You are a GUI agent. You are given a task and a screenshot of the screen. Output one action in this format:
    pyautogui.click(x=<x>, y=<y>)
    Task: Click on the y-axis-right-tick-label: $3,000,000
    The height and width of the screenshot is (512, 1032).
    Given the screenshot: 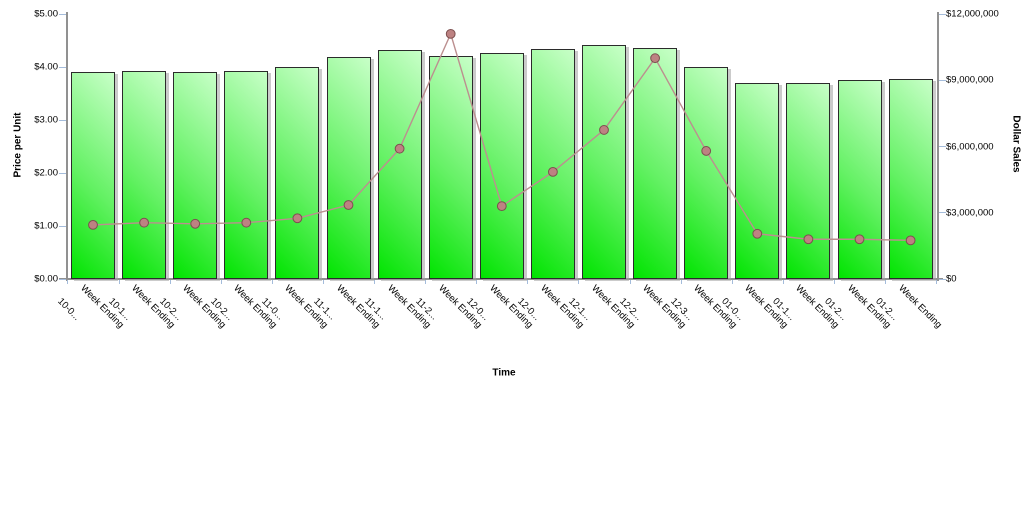 What is the action you would take?
    pyautogui.click(x=970, y=213)
    